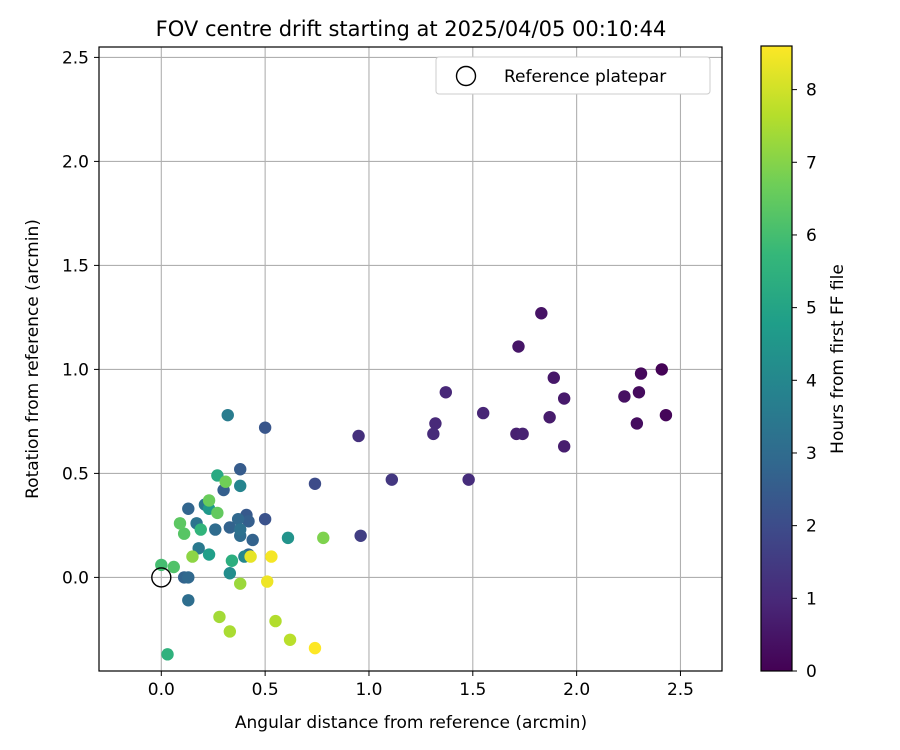 This screenshot has width=900, height=750. Describe the element at coordinates (776, 358) in the screenshot. I see `colorbar-gradient` at that location.